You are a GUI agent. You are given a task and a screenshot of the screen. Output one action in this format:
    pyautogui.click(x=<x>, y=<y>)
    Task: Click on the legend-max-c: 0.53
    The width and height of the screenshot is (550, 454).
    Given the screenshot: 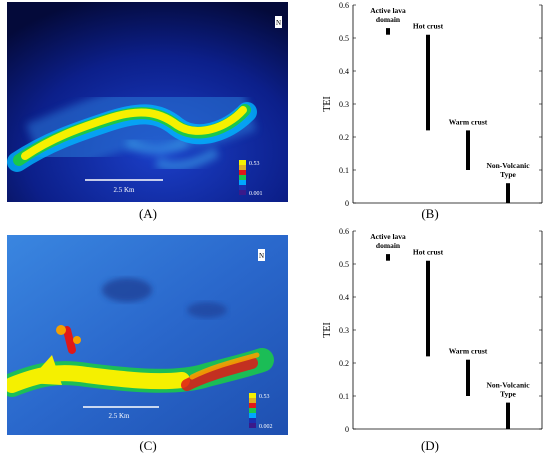 What is the action you would take?
    pyautogui.click(x=264, y=397)
    